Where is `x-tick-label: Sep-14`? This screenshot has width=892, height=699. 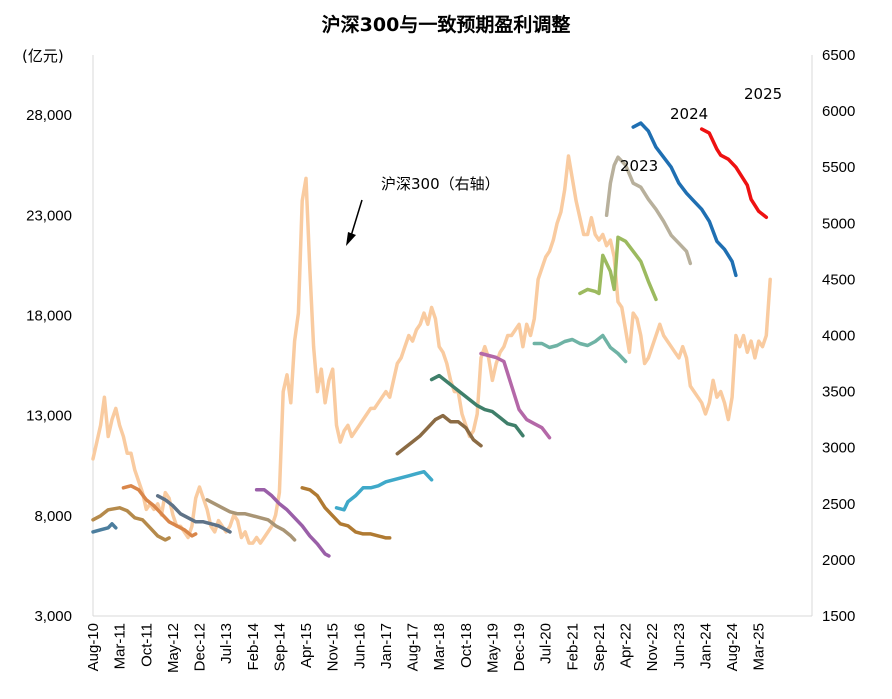 x-tick-label: Sep-14 is located at coordinates (279, 647).